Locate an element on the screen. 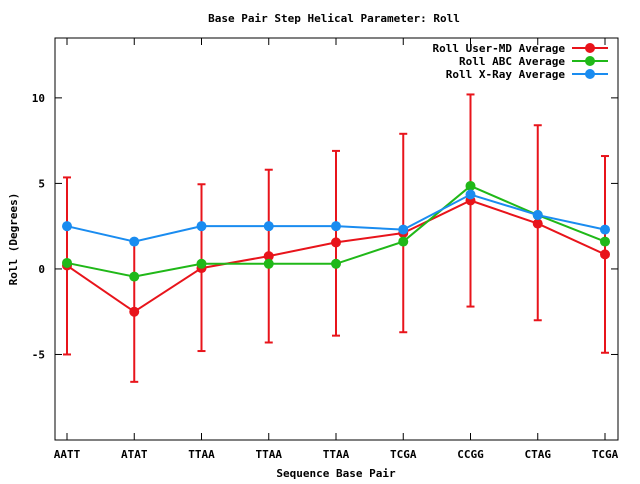 This screenshot has height=484, width=640. x-tick-label: ATAT is located at coordinates (134, 454).